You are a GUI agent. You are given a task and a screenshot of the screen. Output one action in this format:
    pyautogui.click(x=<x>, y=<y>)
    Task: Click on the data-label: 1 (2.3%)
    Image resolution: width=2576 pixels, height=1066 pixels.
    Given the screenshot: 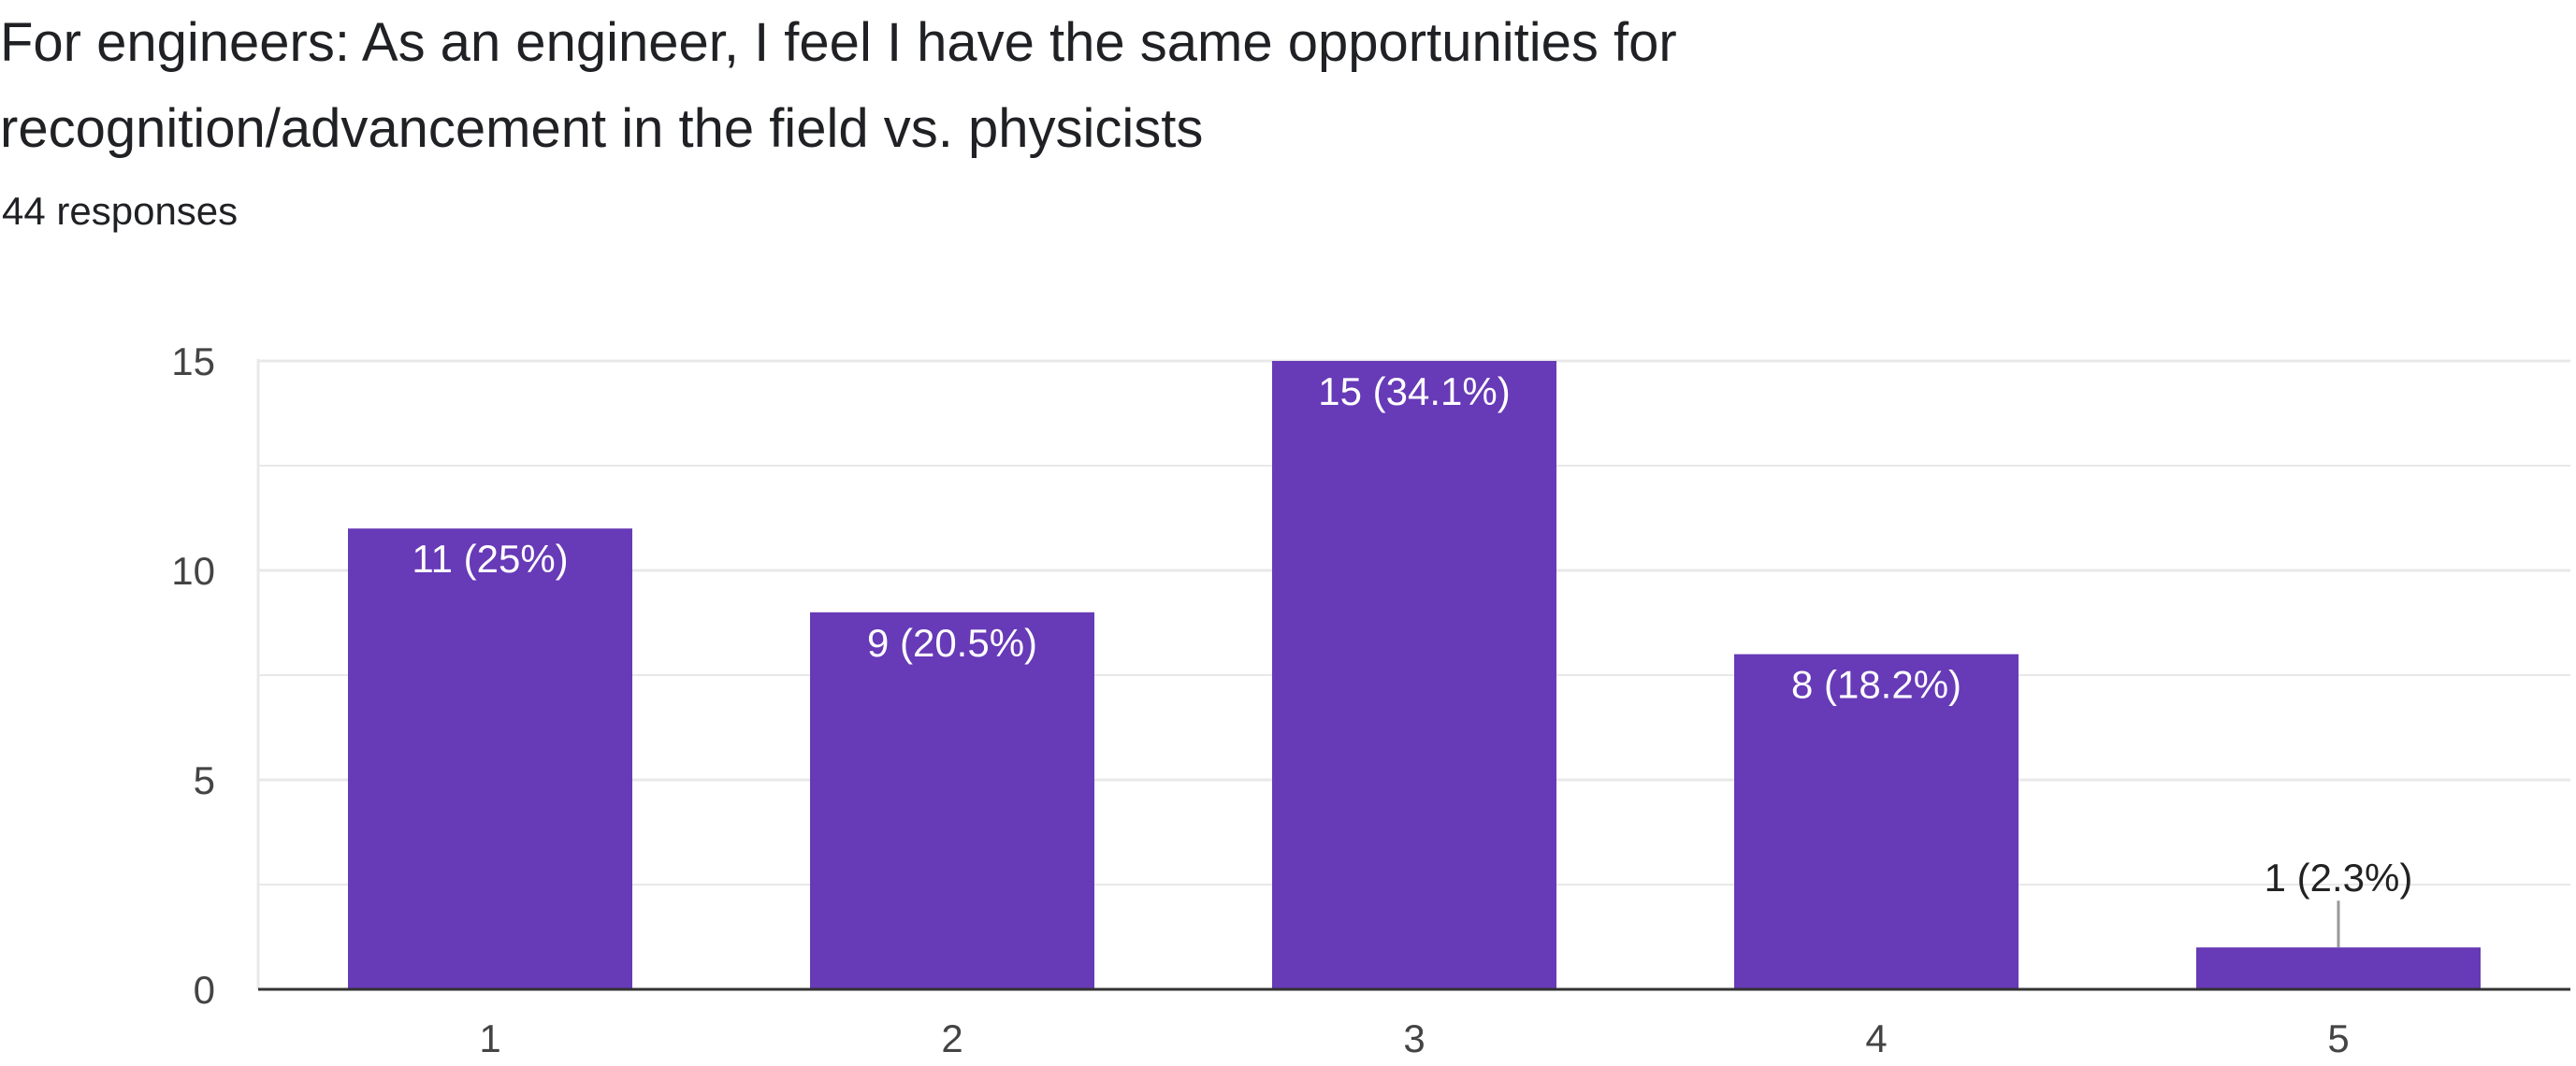 What is the action you would take?
    pyautogui.click(x=2339, y=878)
    